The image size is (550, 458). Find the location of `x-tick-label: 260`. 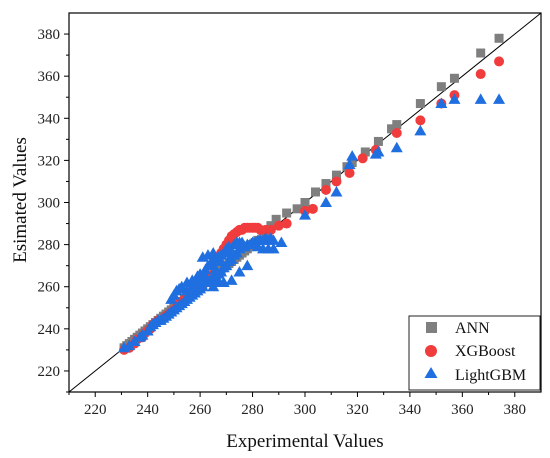

x-tick-label: 260 is located at coordinates (200, 410).